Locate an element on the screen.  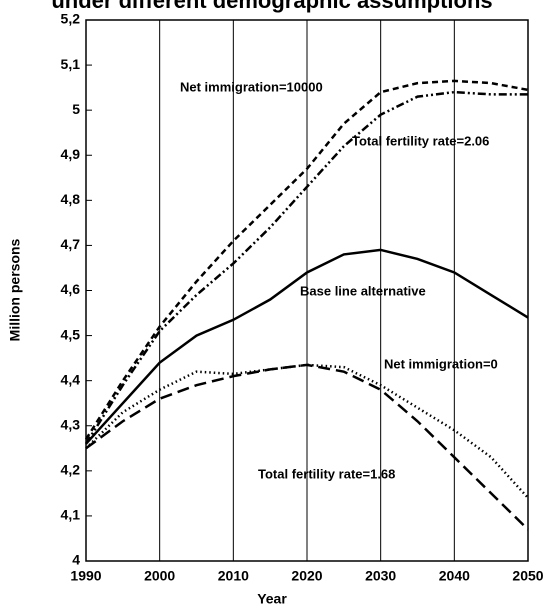
y-axis-label: Million persons is located at coordinates (15, 289).